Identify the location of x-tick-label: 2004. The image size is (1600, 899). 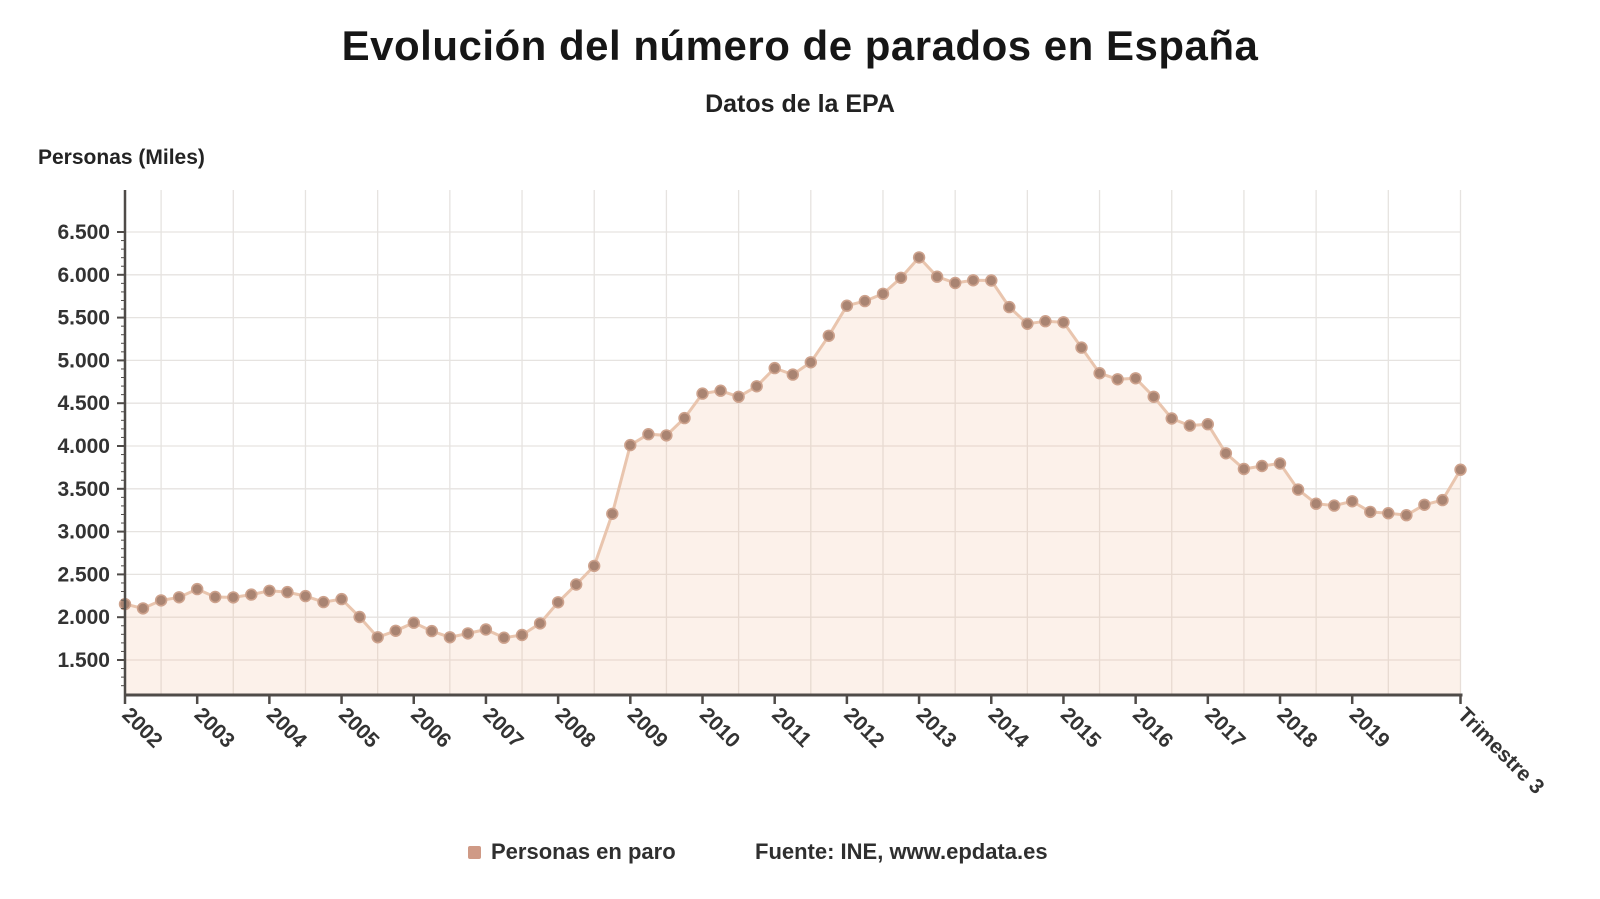
(287, 728).